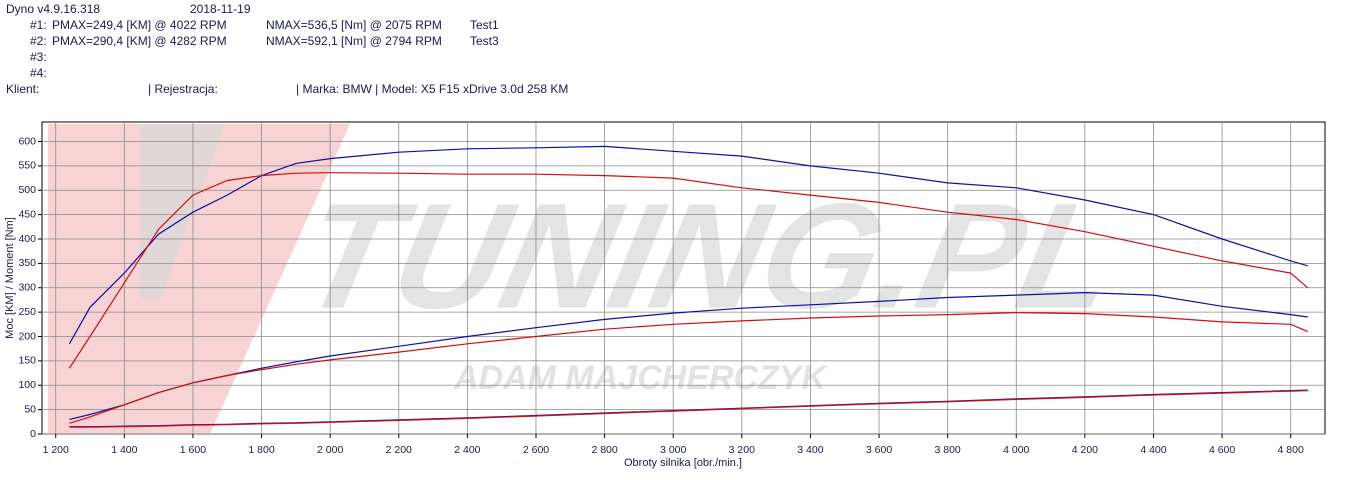  What do you see at coordinates (742, 450) in the screenshot?
I see `x-tick-label: 3 200` at bounding box center [742, 450].